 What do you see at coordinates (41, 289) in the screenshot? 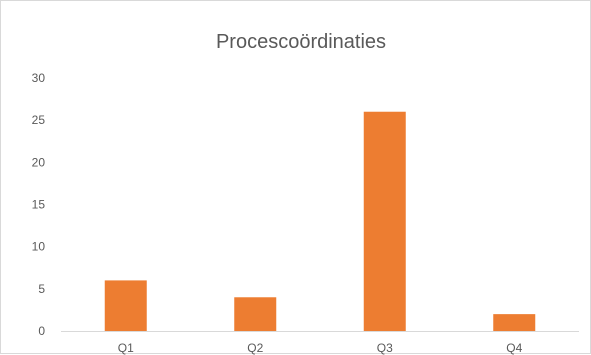
I see `y-tick-label: 5` at bounding box center [41, 289].